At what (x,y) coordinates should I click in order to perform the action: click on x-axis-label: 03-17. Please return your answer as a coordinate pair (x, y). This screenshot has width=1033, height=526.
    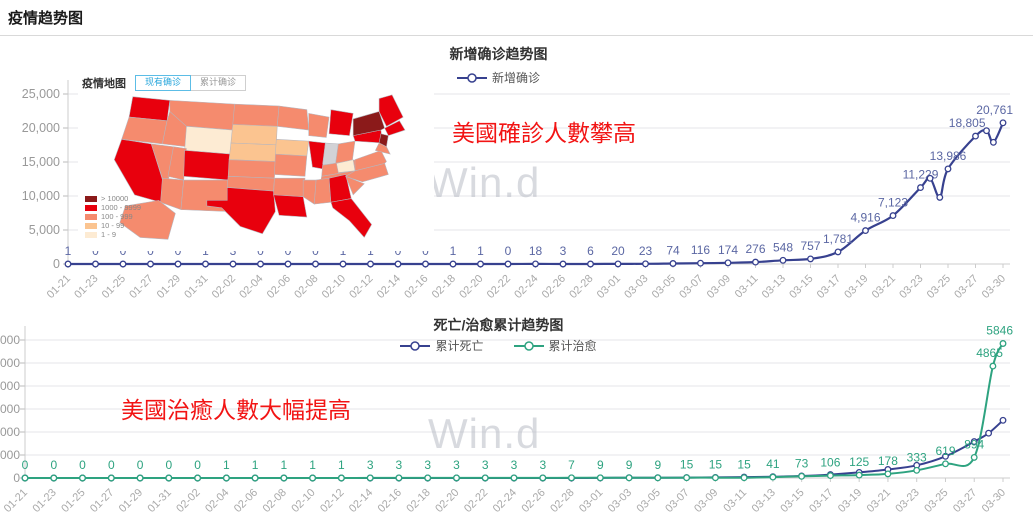
    Looking at the image, I should click on (821, 501).